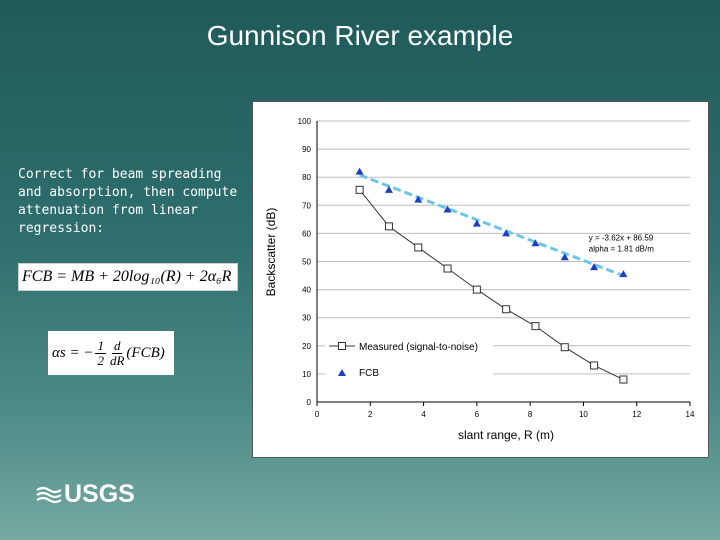 The width and height of the screenshot is (720, 540). What do you see at coordinates (342, 346) in the screenshot?
I see `legend-measured-marker` at bounding box center [342, 346].